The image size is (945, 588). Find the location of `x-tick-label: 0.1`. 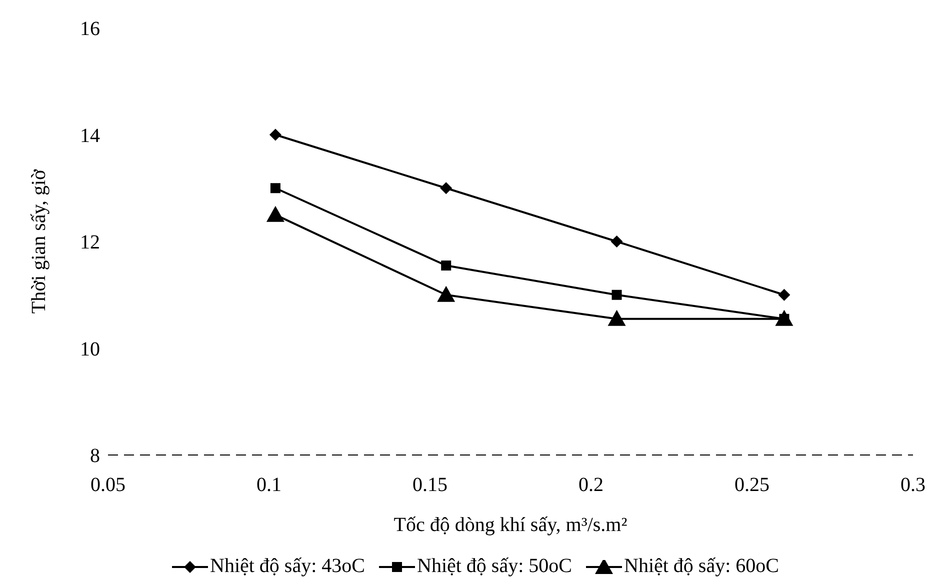

x-tick-label: 0.1 is located at coordinates (269, 485).